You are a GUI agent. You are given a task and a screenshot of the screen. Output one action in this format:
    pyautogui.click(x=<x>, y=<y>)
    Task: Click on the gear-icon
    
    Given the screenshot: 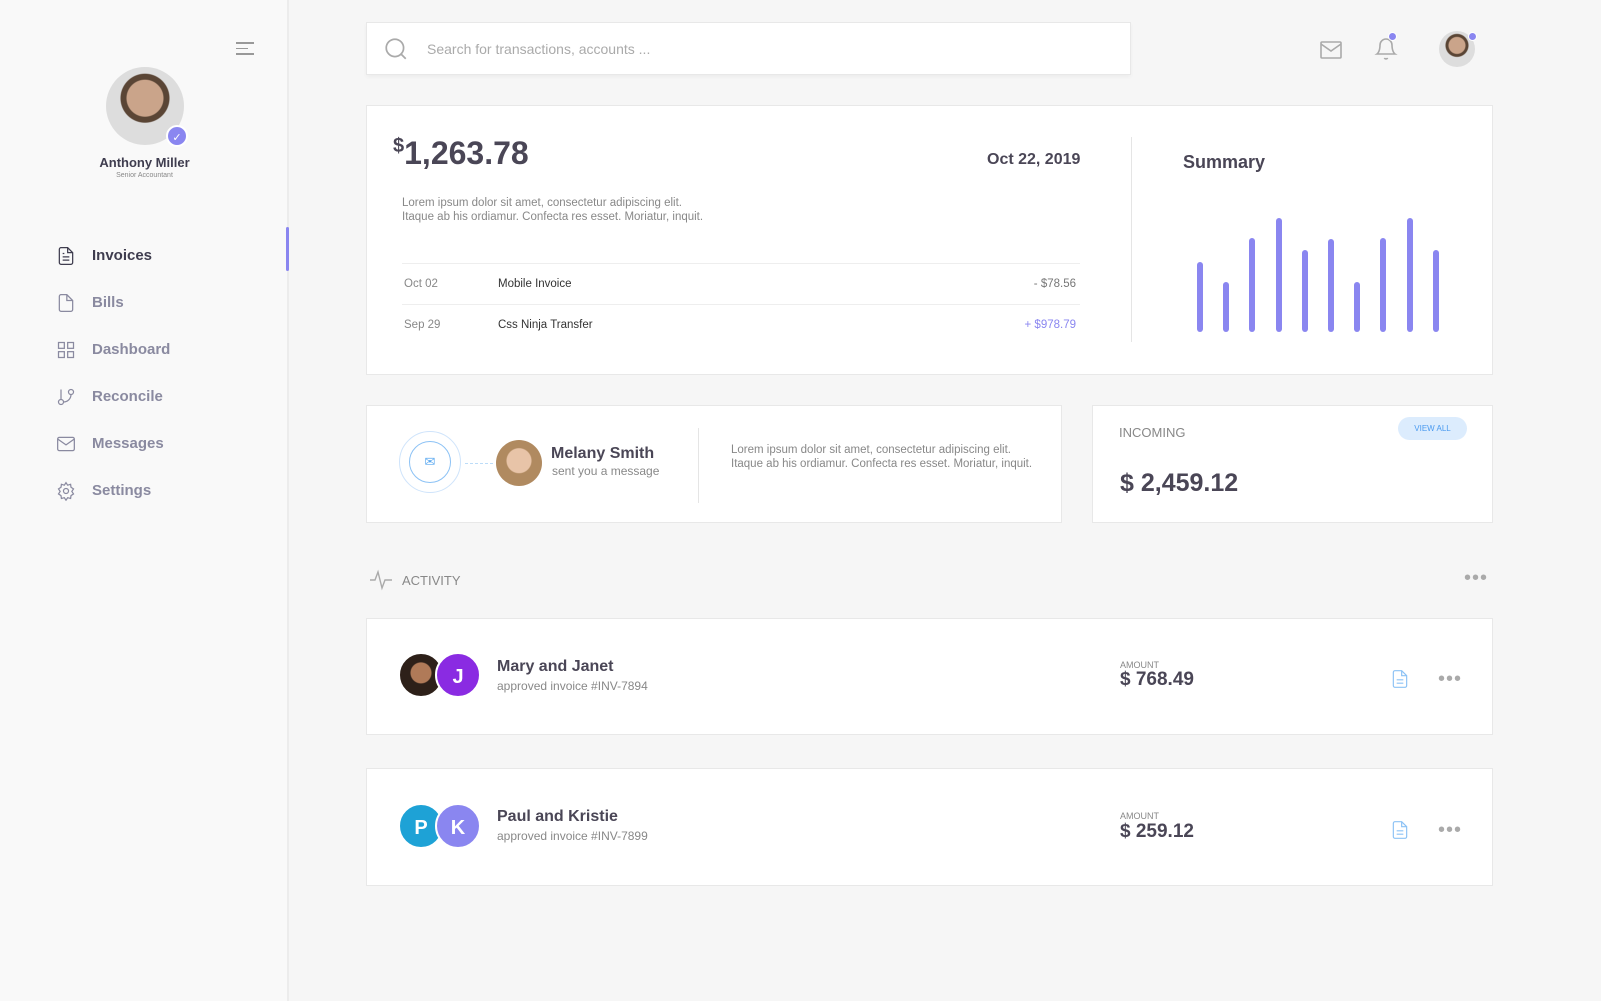 What is the action you would take?
    pyautogui.click(x=66, y=491)
    